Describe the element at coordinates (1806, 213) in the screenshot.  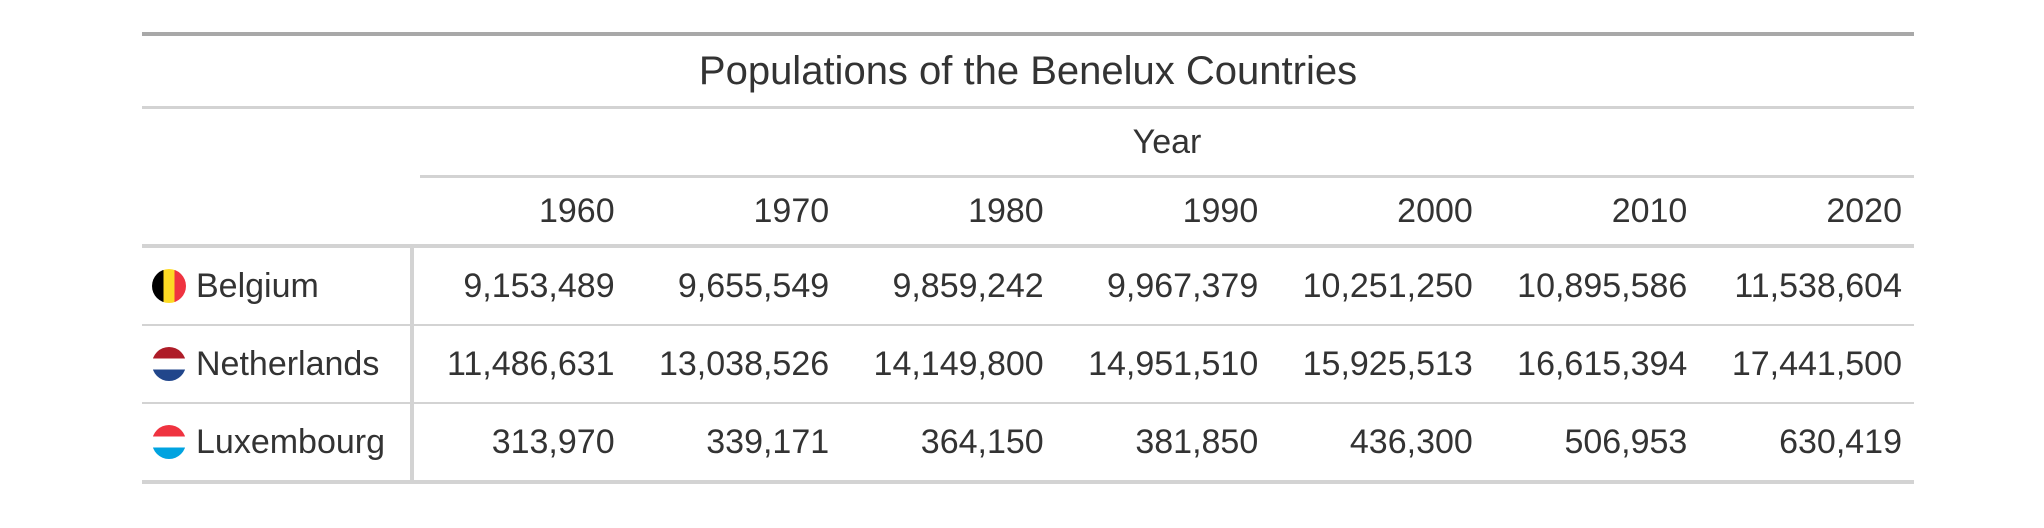
I see `column-header-year: 2020` at that location.